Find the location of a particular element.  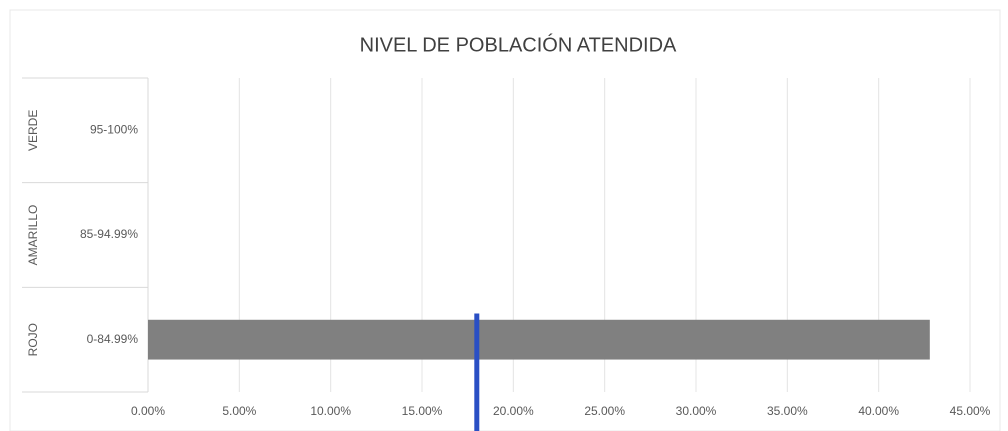

bar is located at coordinates (539, 339).